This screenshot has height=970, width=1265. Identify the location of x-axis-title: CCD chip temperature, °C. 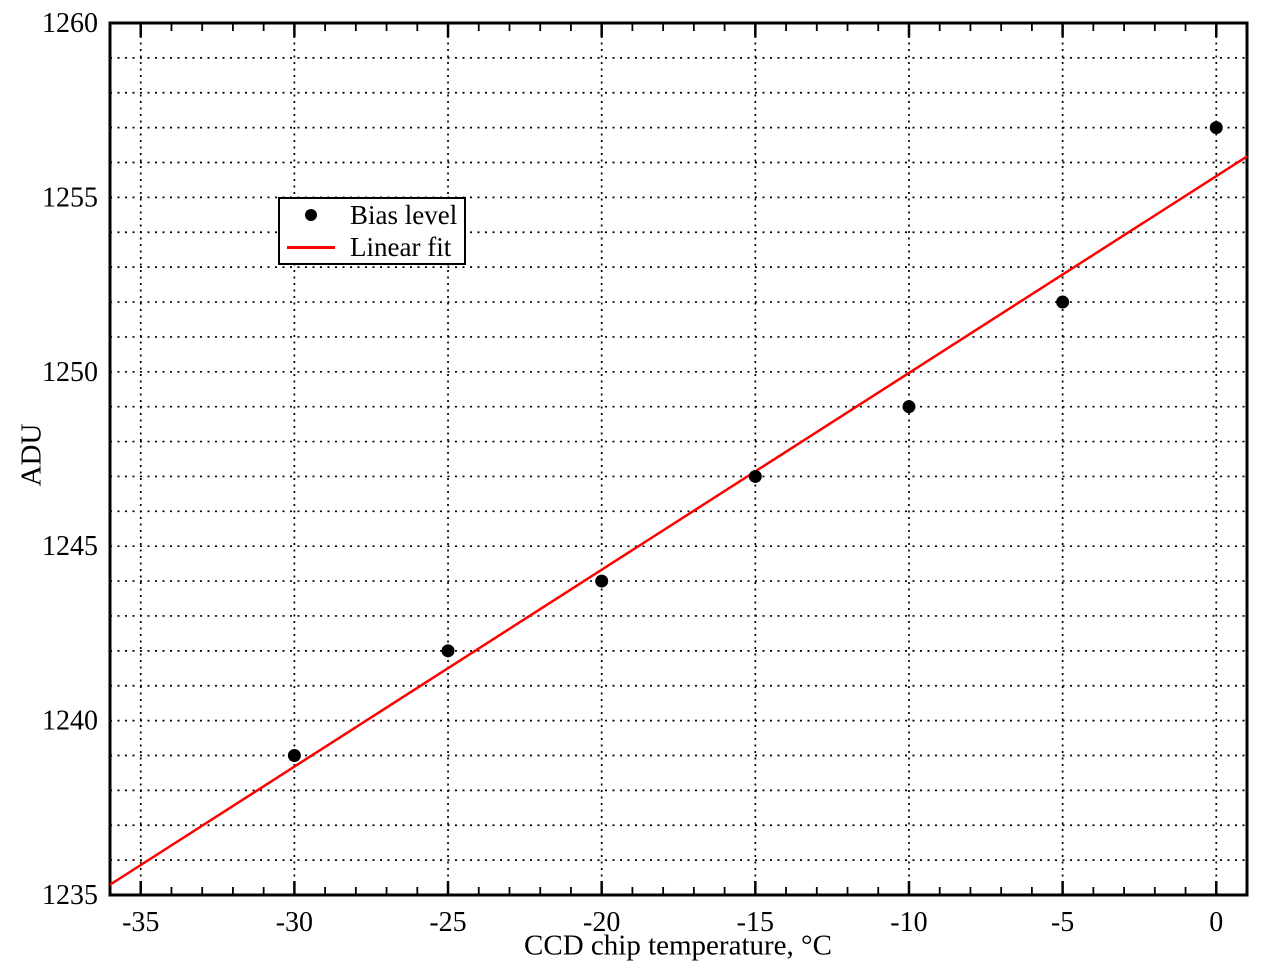
(678, 945).